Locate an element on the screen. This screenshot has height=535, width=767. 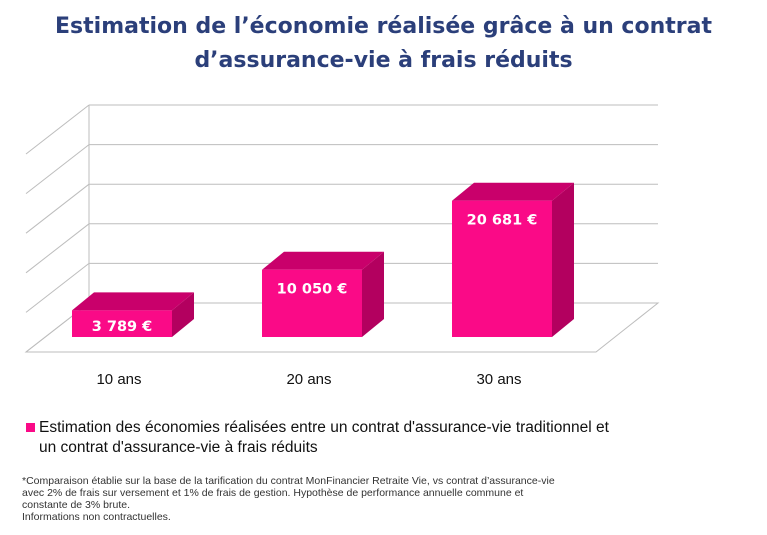
legend-swatch is located at coordinates (30, 427).